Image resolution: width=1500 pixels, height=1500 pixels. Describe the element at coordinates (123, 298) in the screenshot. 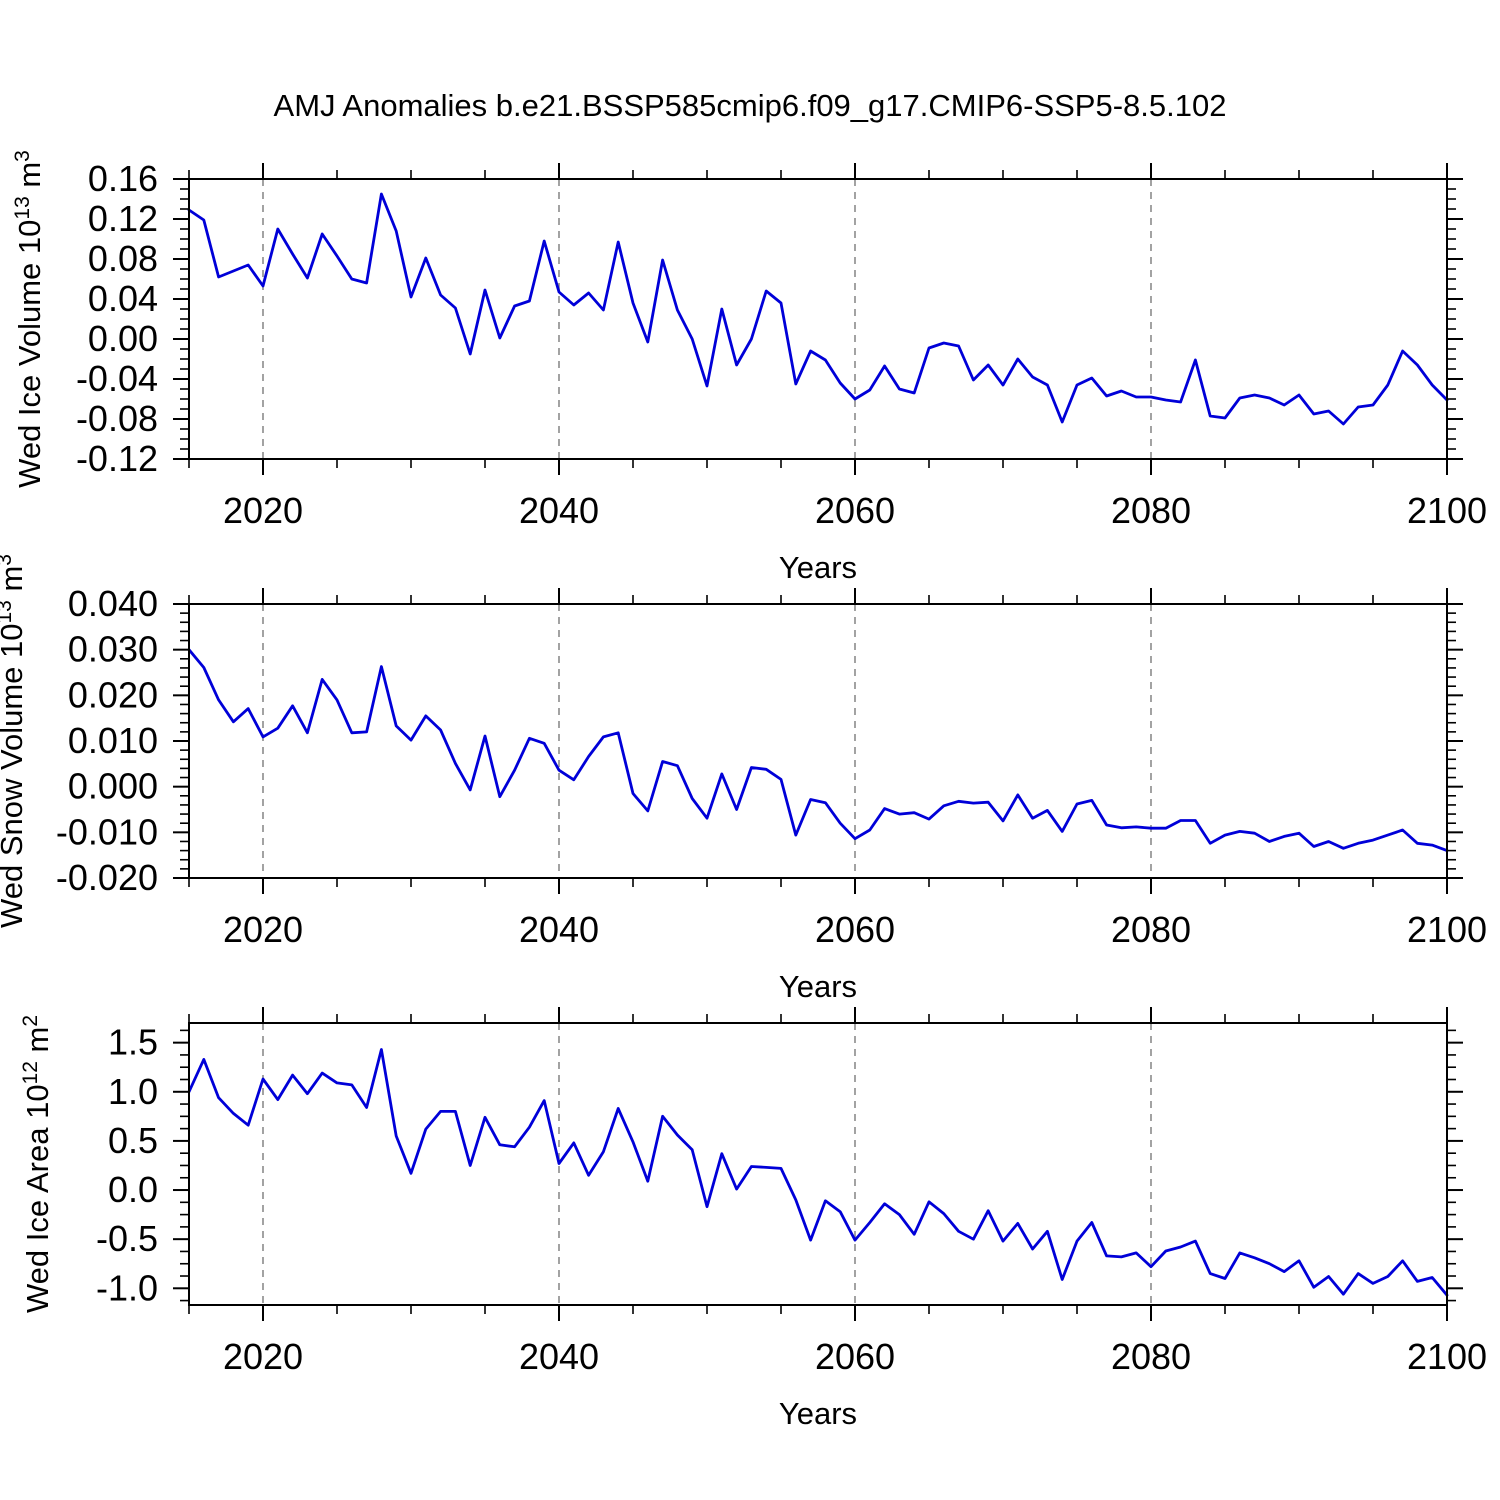

I see `y-tick-label: 0.04` at that location.